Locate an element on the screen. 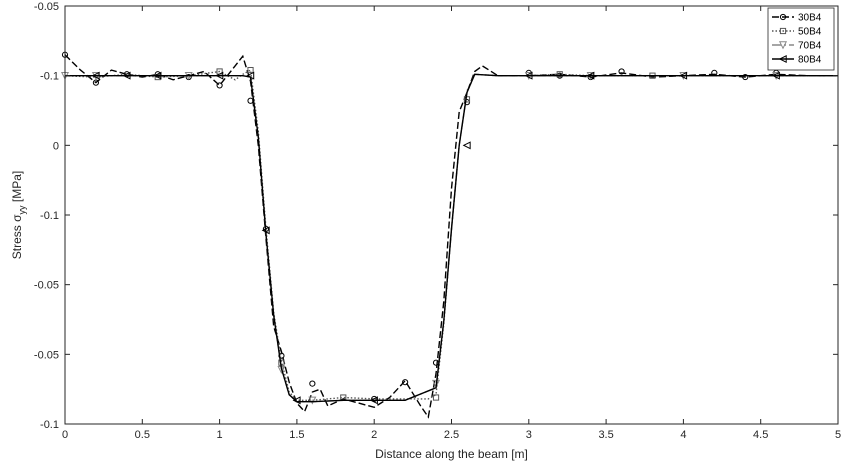 The image size is (844, 465). x-tick-label: 1 is located at coordinates (220, 435).